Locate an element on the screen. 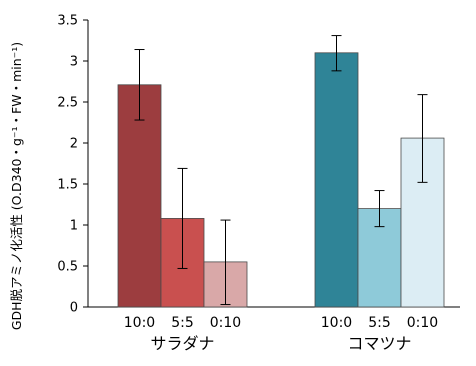 Image resolution: width=476 pixels, height=366 pixels. y-tick-label: 1 is located at coordinates (74, 226).